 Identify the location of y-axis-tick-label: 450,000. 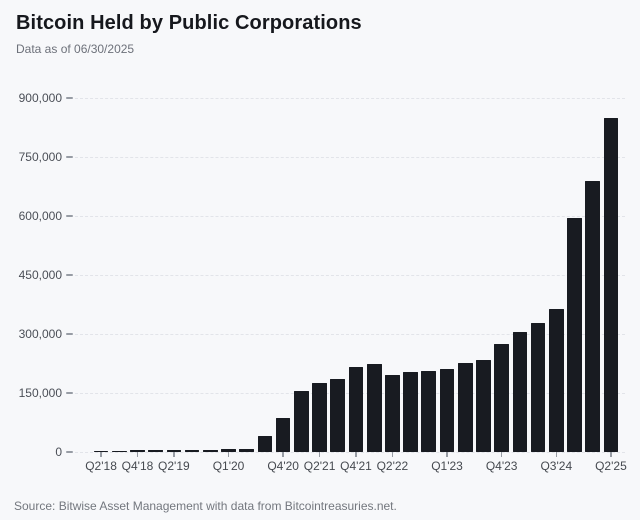
(40, 275).